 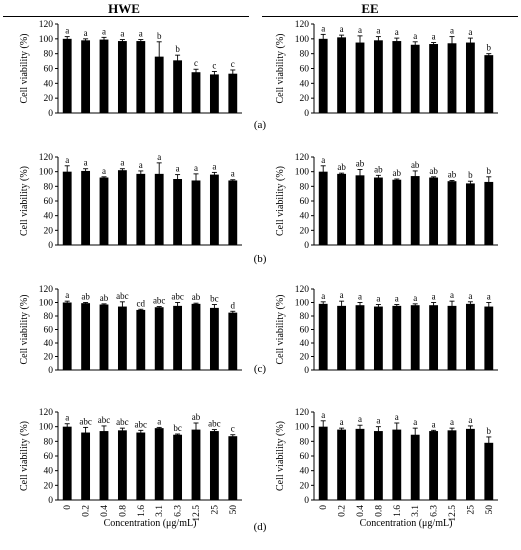 What do you see at coordinates (398, 511) in the screenshot?
I see `x-tick-label: 1.6` at bounding box center [398, 511].